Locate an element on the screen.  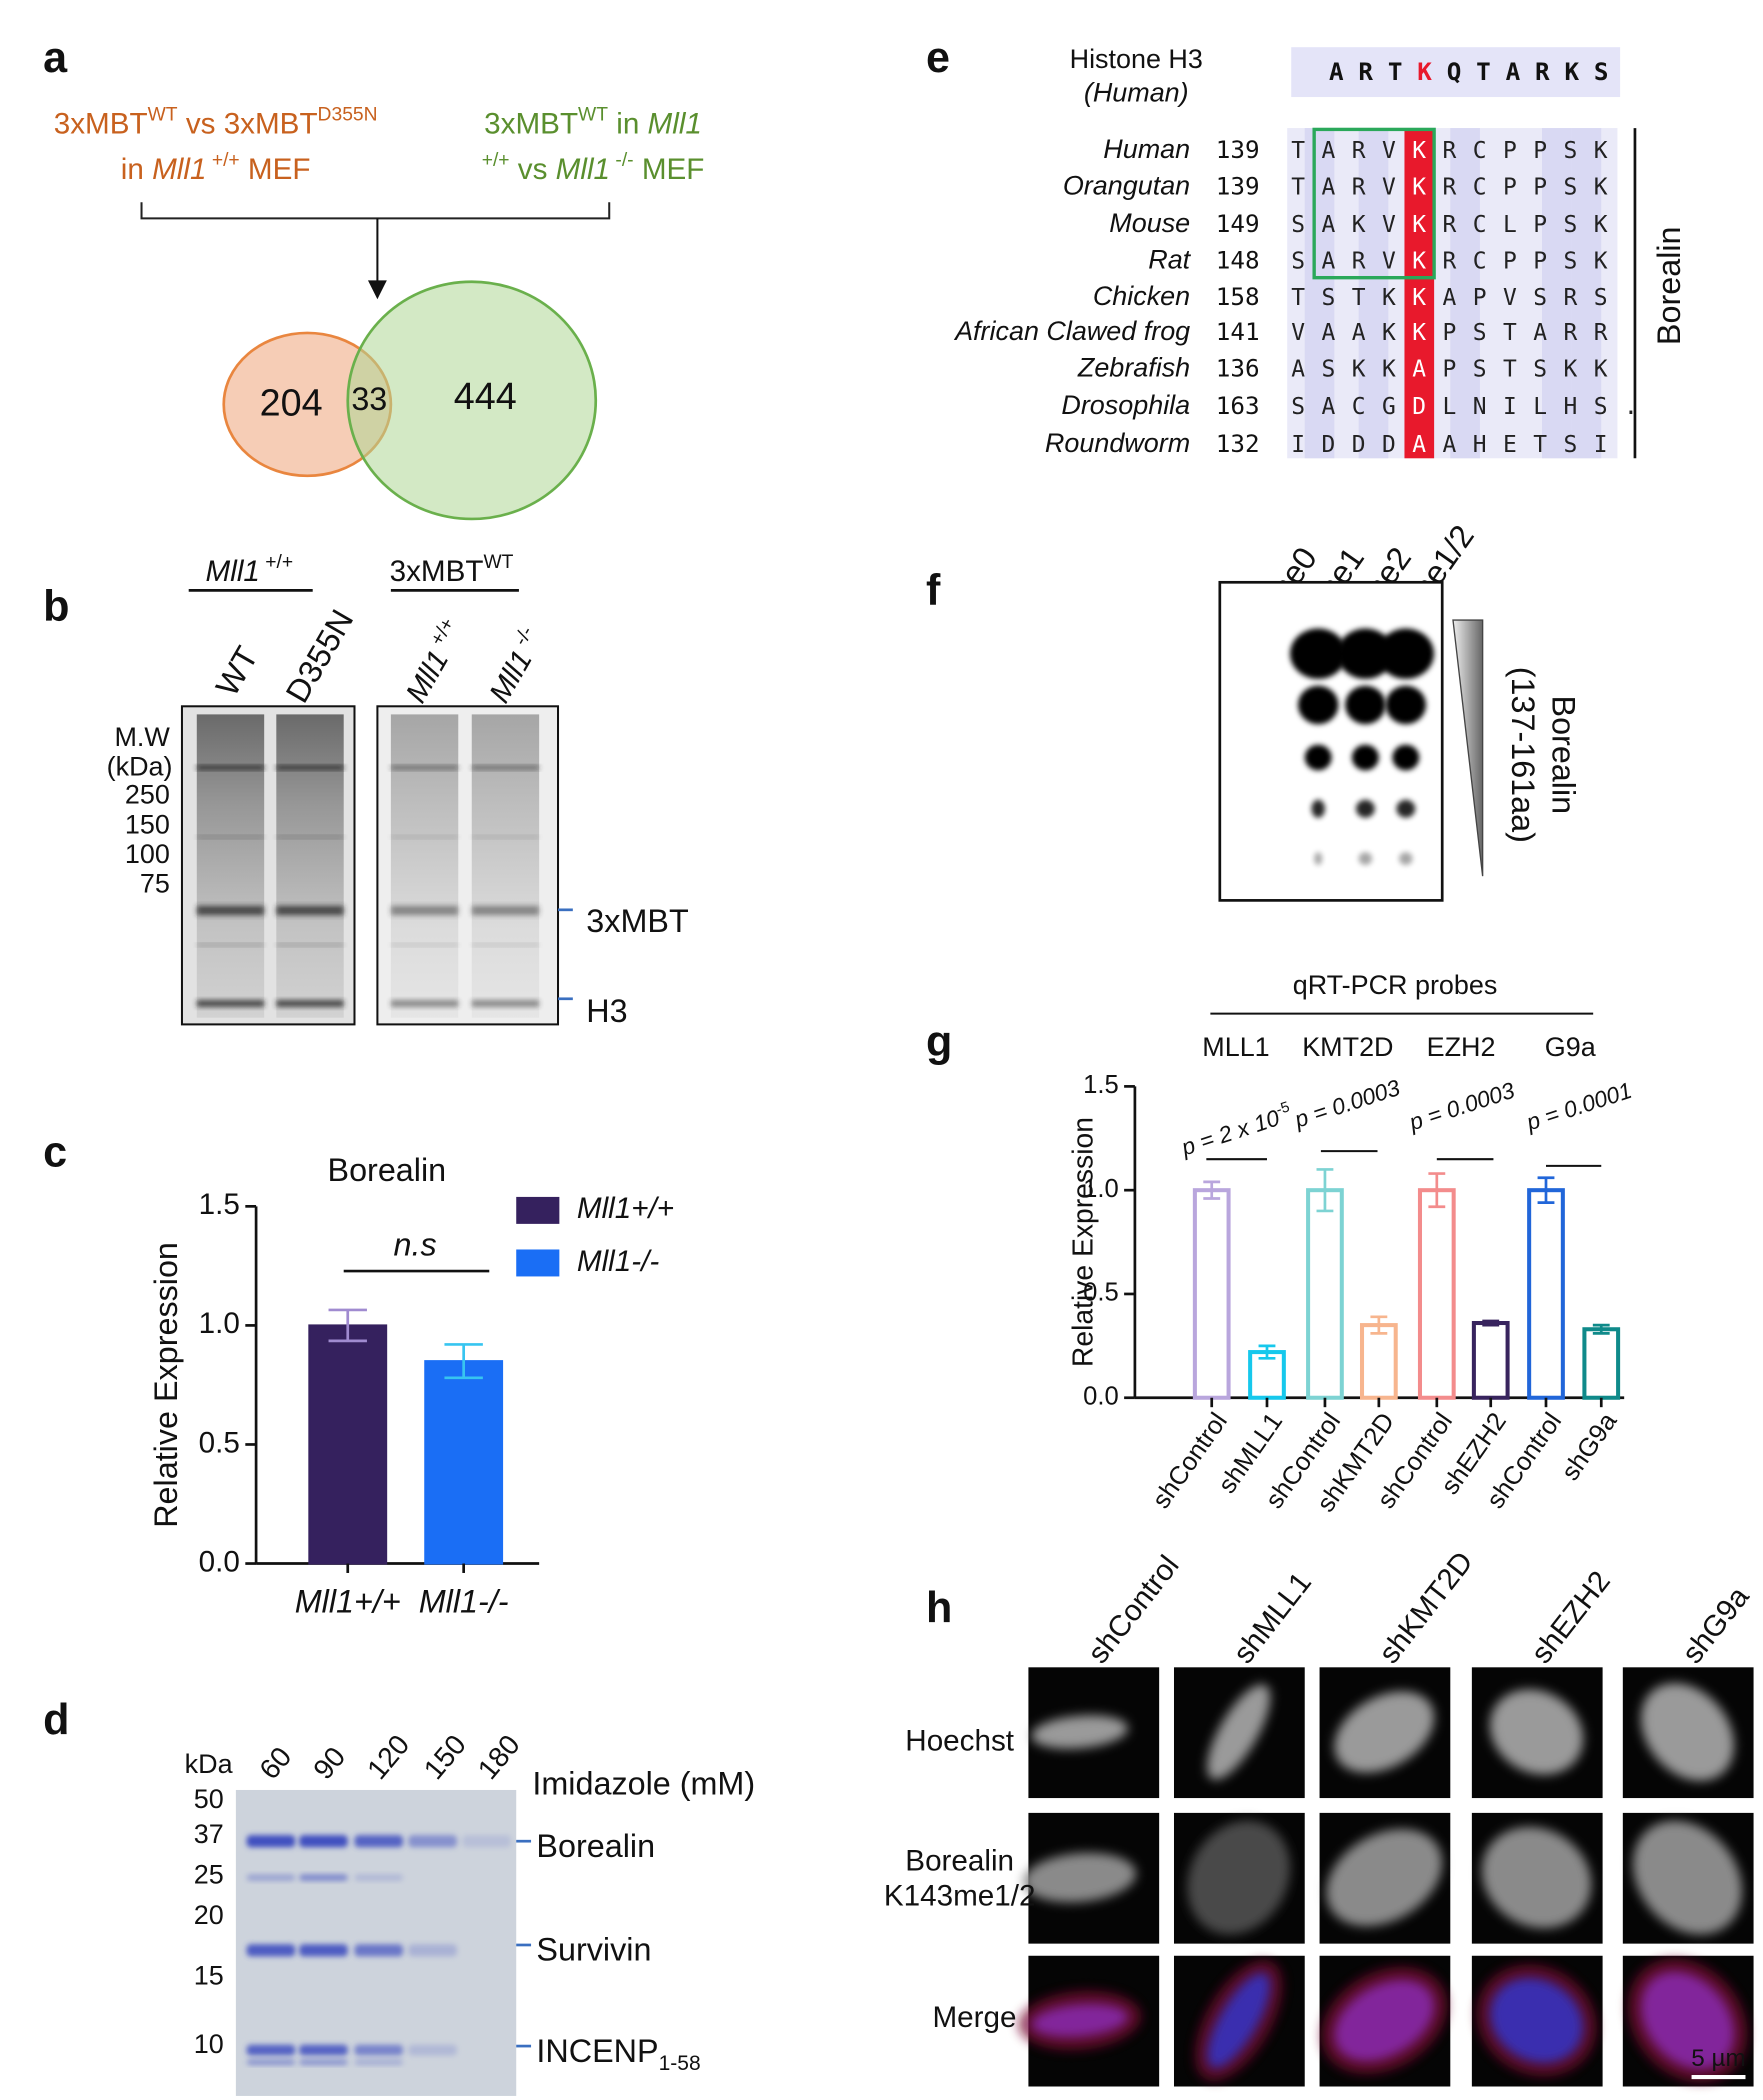
gel-lane is located at coordinates (505, 866).